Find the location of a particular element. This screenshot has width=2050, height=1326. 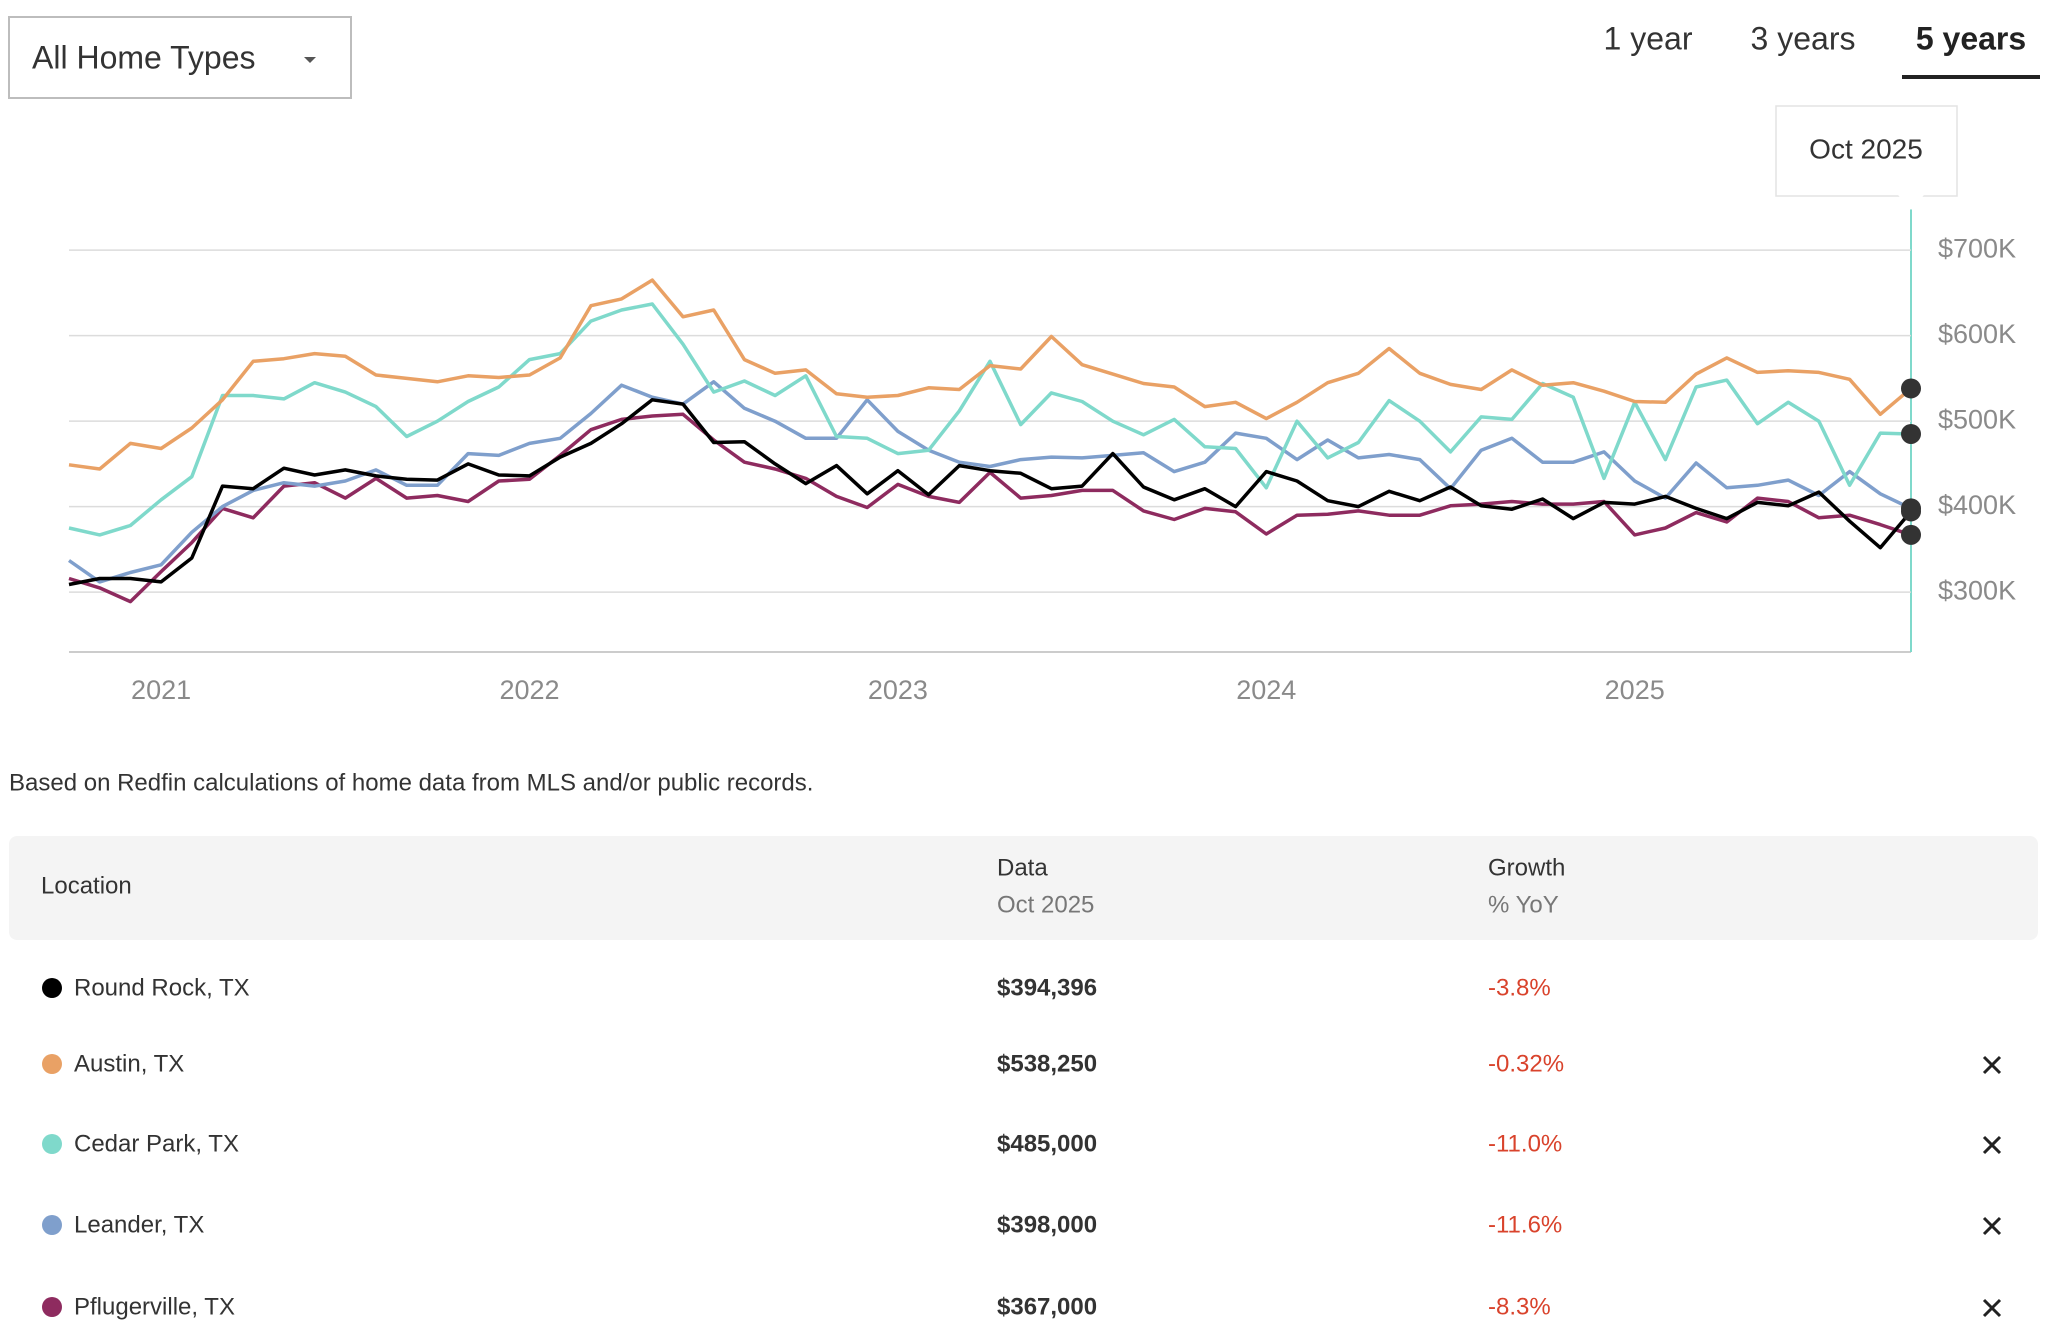

x-tick-label: 2023 is located at coordinates (898, 690).